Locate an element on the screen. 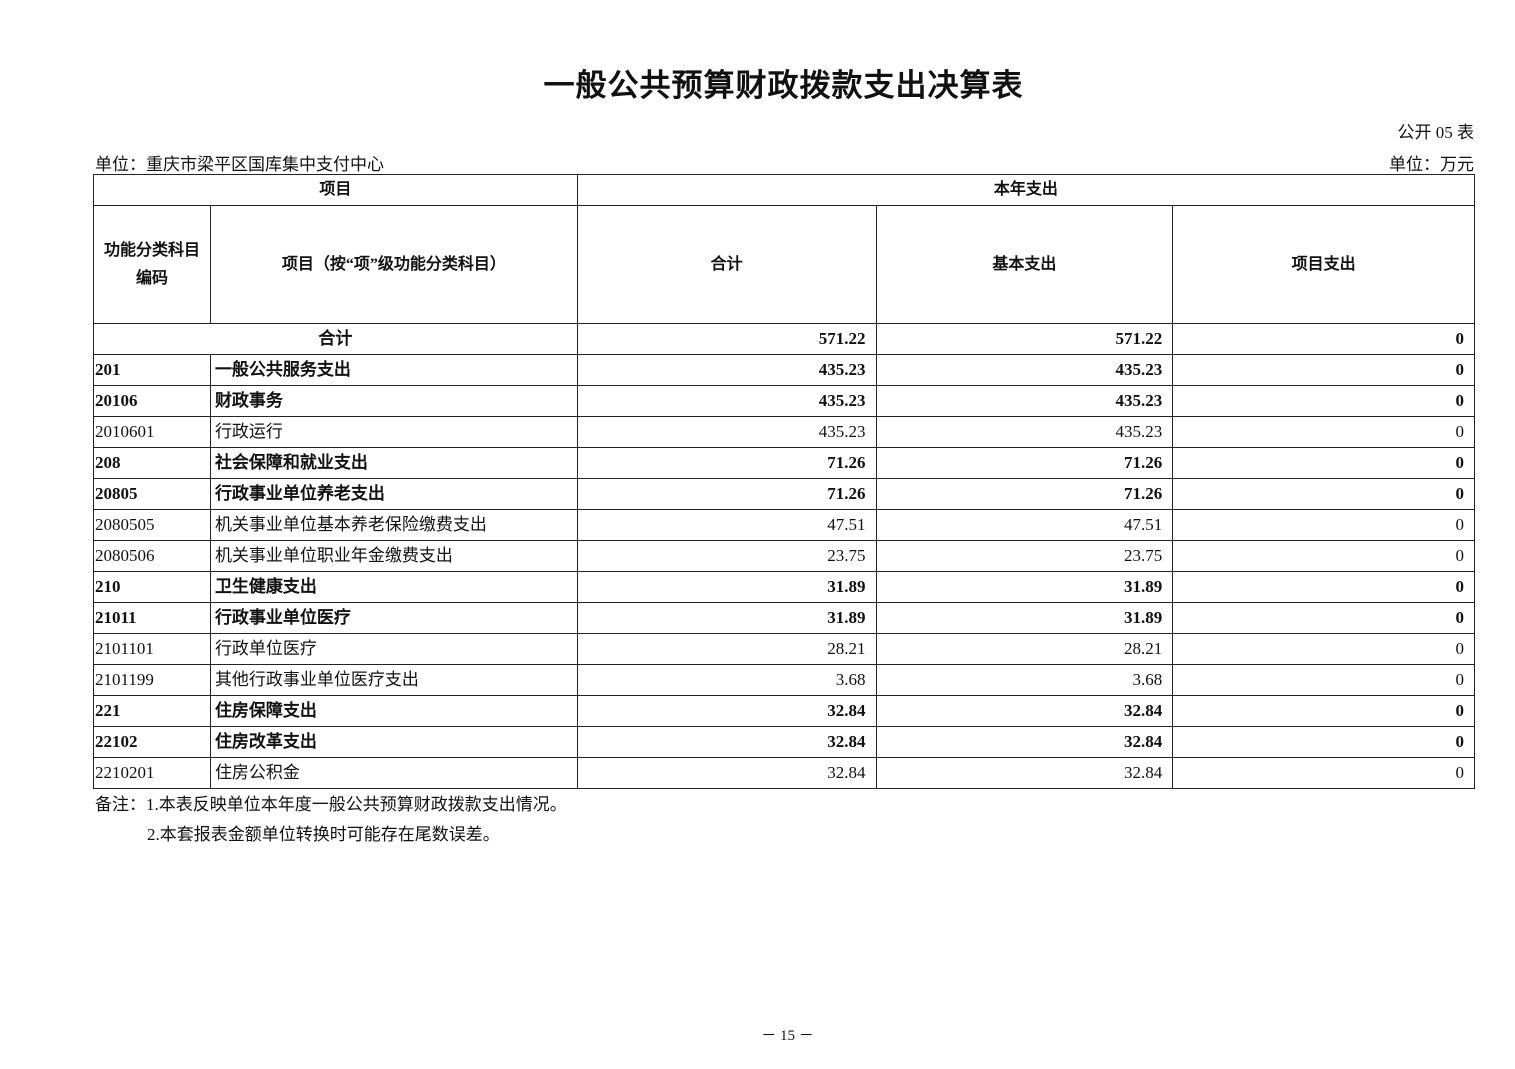 This screenshot has width=1515, height=1069. table-row: 2101199 其他行政事业单位医疗支出 3.68 3.68 0 is located at coordinates (784, 680).